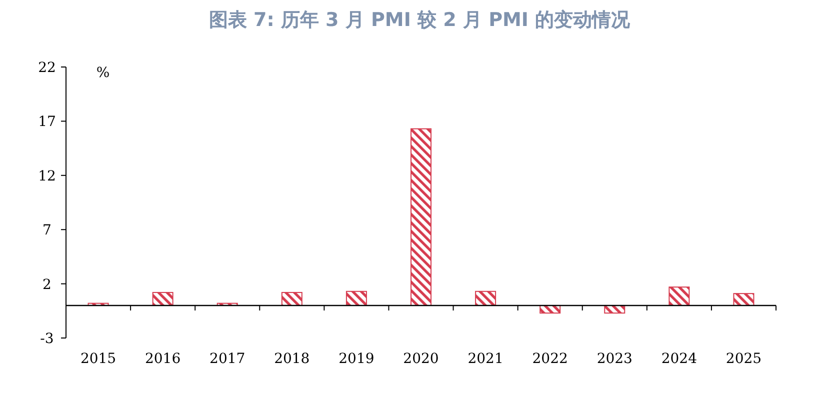 The width and height of the screenshot is (839, 416). I want to click on x-tick-label: 2021, so click(486, 359).